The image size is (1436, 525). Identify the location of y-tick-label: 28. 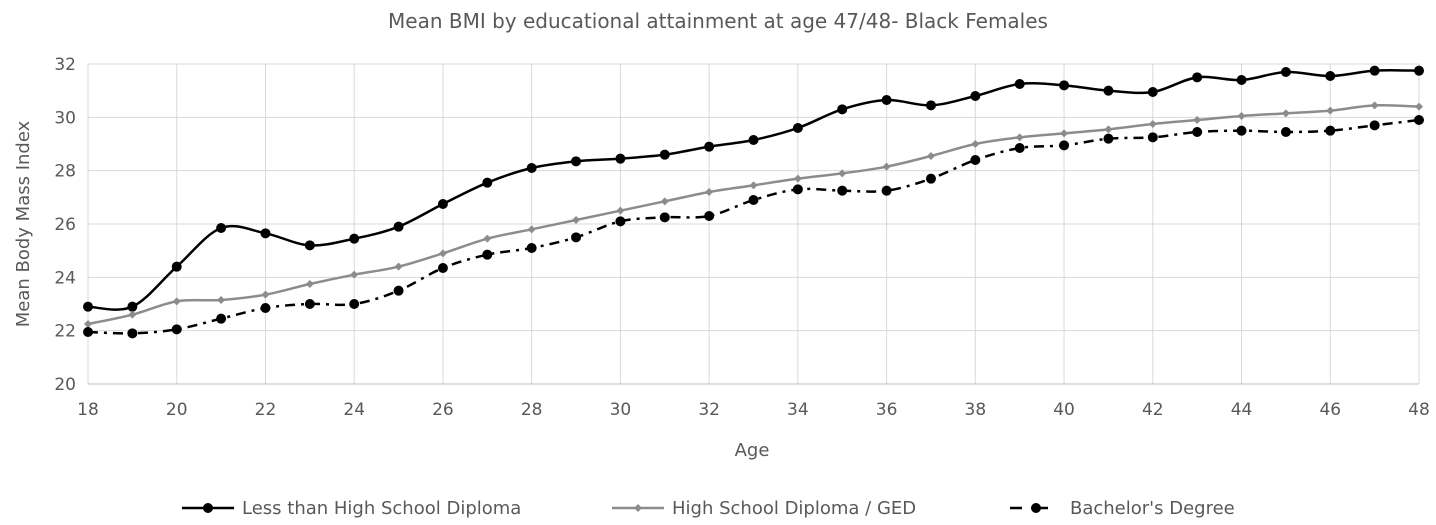
(65, 172).